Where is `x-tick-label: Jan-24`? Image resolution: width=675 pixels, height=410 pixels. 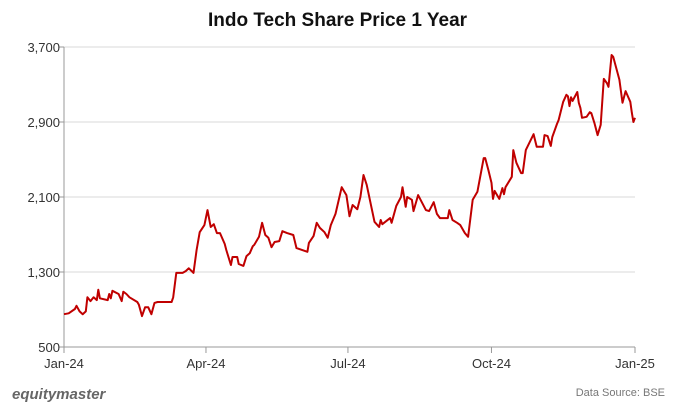 x-tick-label: Jan-24 is located at coordinates (64, 363).